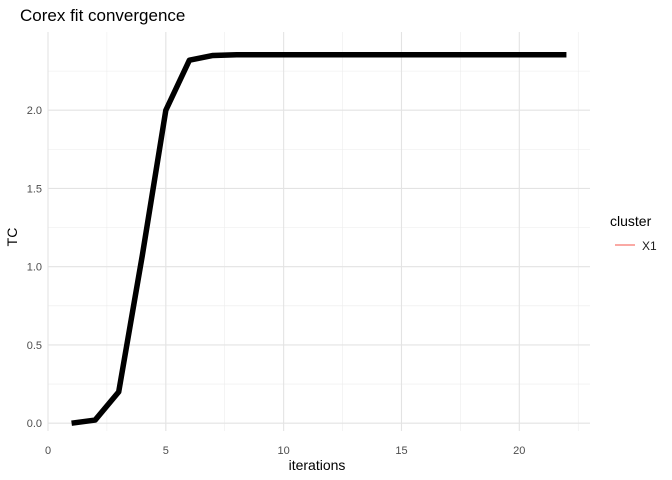 Image resolution: width=672 pixels, height=480 pixels. I want to click on x-axis-title: iterations, so click(317, 465).